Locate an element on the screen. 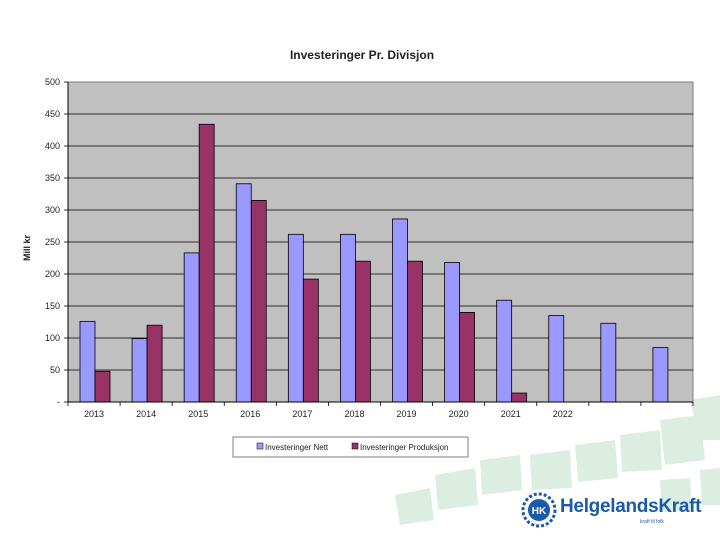 This screenshot has height=540, width=720. logo-mark-text: HK is located at coordinates (539, 511).